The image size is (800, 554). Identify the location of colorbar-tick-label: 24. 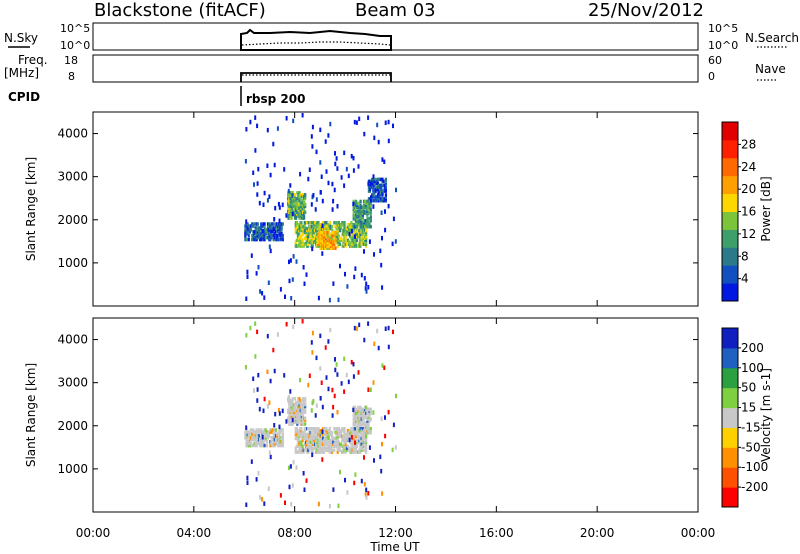
(748, 167).